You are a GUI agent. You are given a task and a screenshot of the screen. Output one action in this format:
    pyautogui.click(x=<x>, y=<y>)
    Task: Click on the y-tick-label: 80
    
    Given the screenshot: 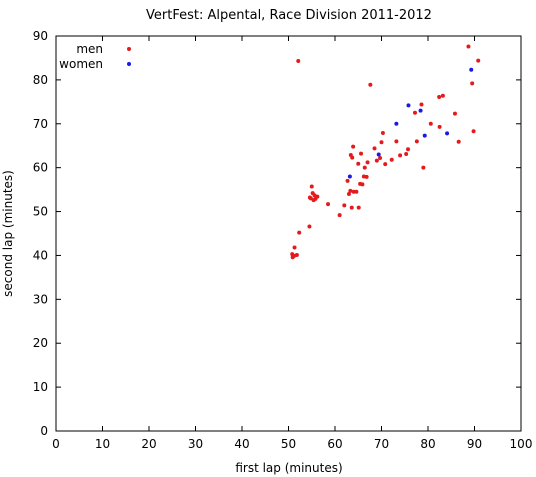 What is the action you would take?
    pyautogui.click(x=40, y=80)
    